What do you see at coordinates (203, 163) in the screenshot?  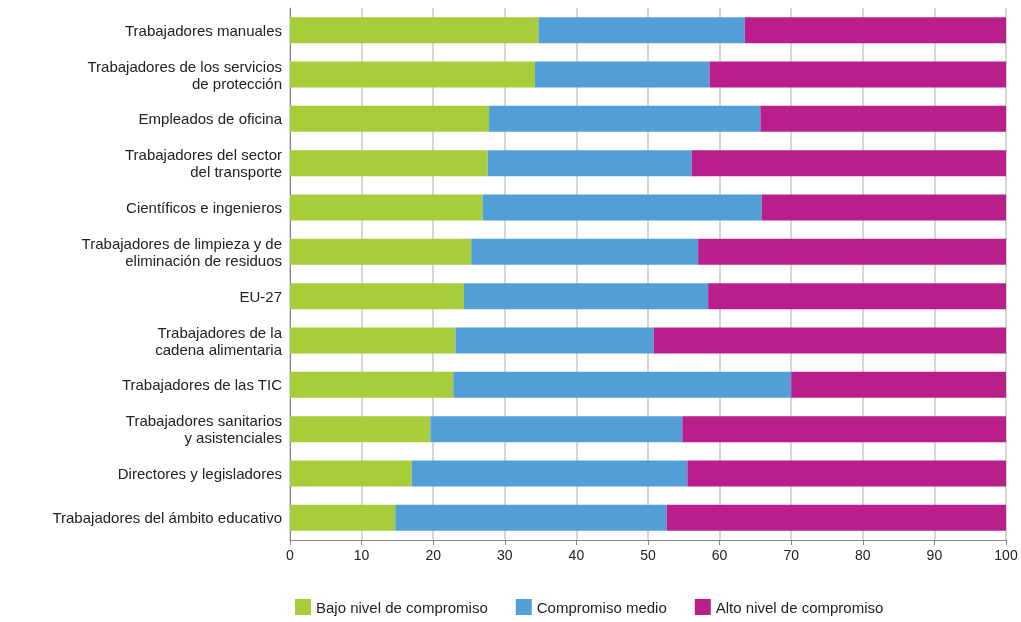 I see `y-tick-label: Trabajadores del sector del transporte` at bounding box center [203, 163].